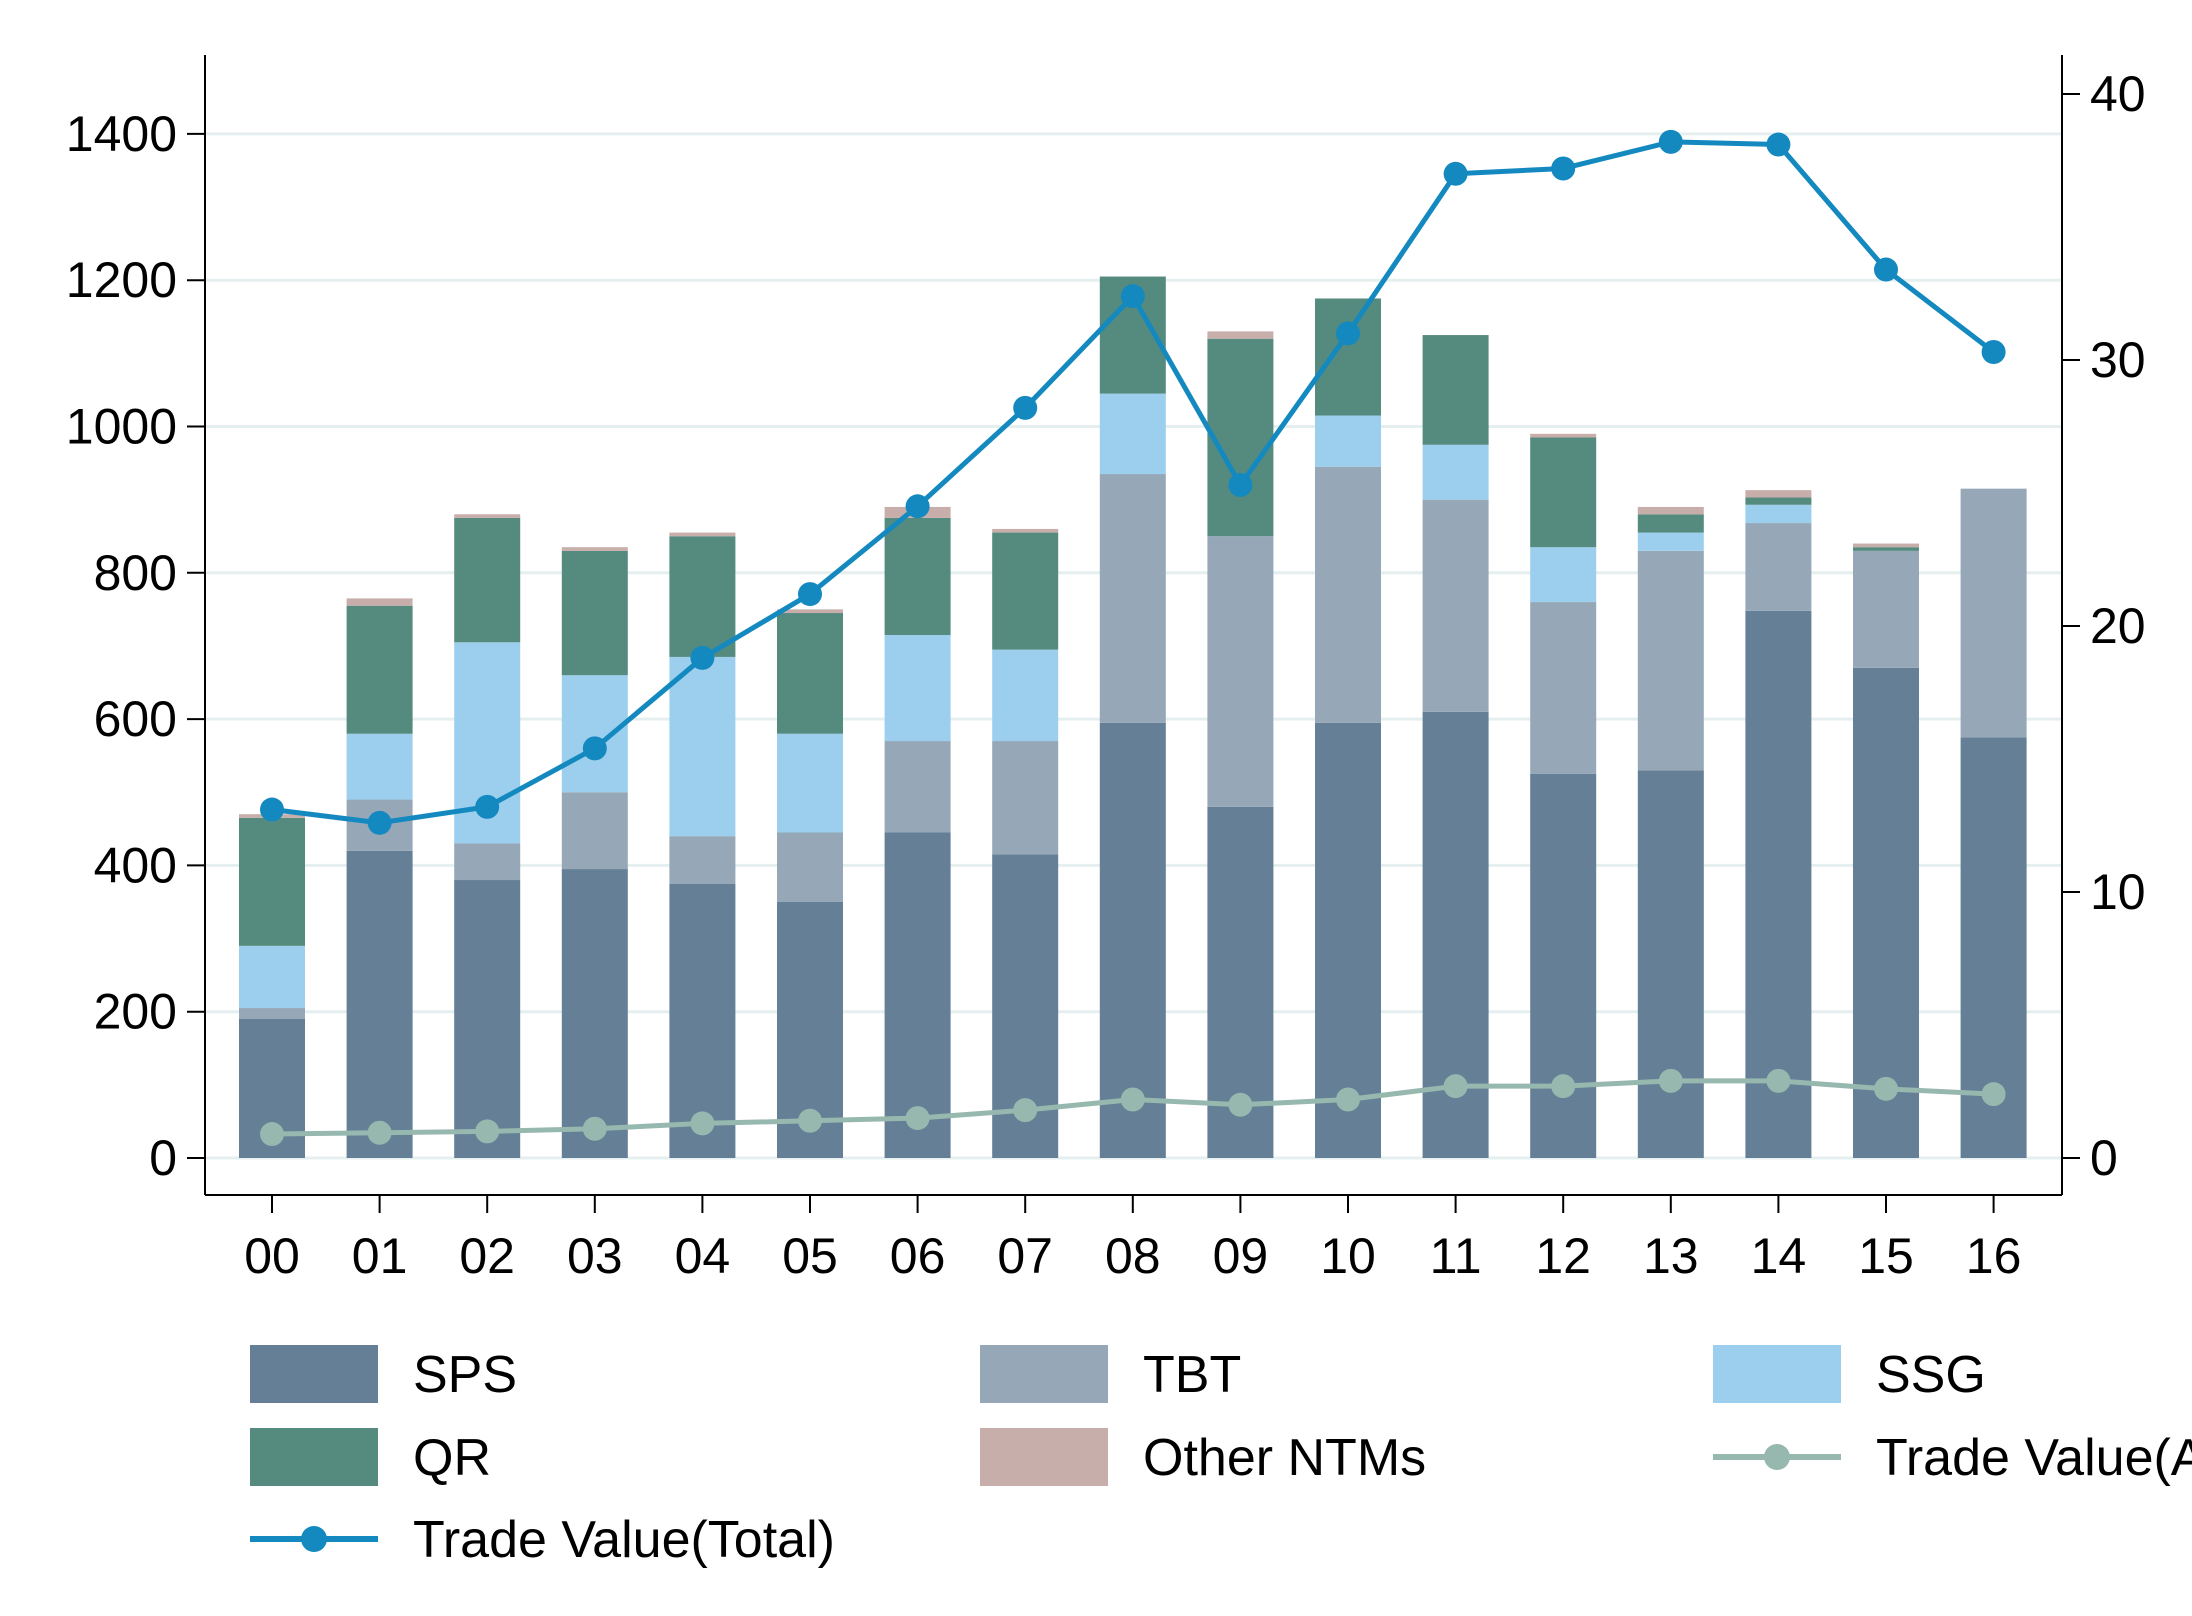 The image size is (2192, 1616). What do you see at coordinates (163, 1158) in the screenshot?
I see `left-tick-label: 0` at bounding box center [163, 1158].